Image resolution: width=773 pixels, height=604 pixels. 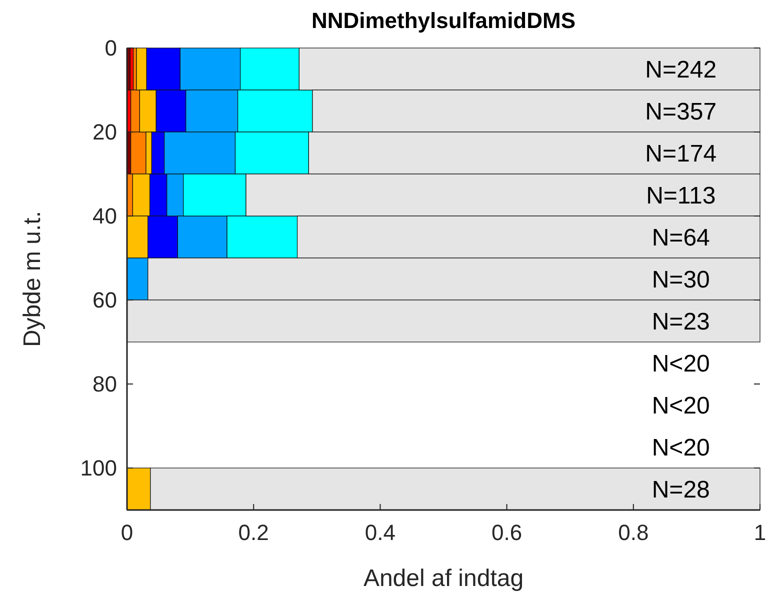 What do you see at coordinates (507, 532) in the screenshot?
I see `x-tick-label: 0.6` at bounding box center [507, 532].